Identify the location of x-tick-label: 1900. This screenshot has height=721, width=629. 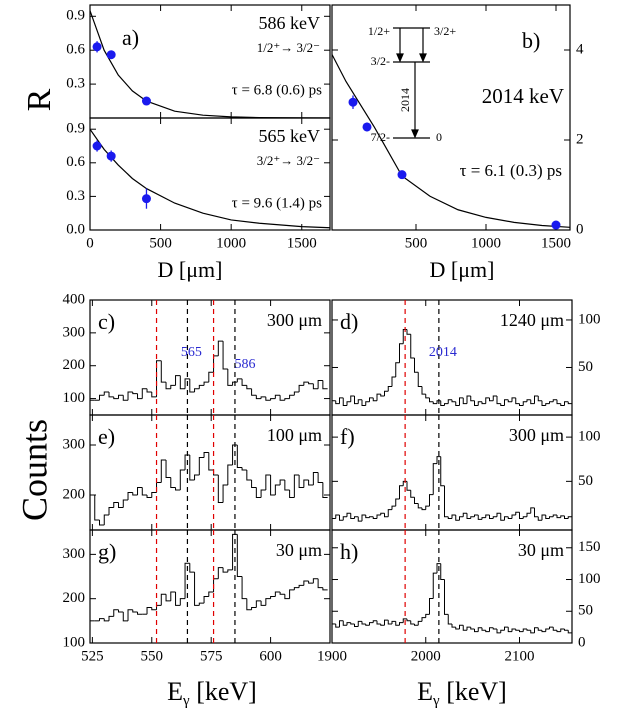
(332, 656).